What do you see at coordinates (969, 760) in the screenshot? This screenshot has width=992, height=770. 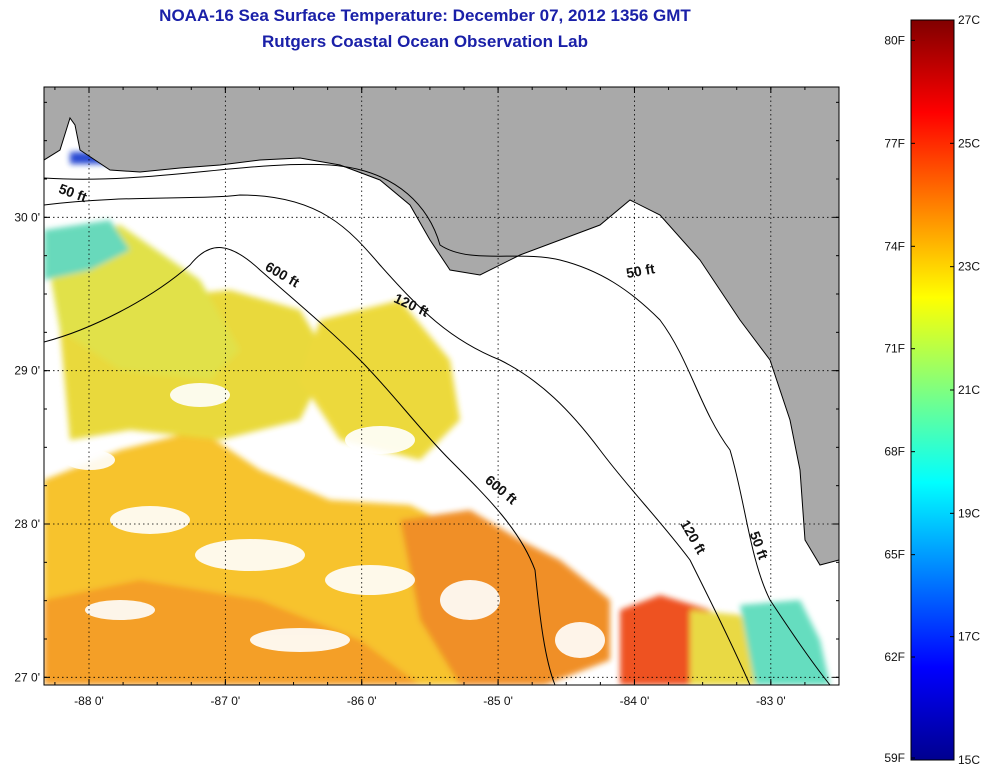 I see `colorbar-c-label: 15C` at bounding box center [969, 760].